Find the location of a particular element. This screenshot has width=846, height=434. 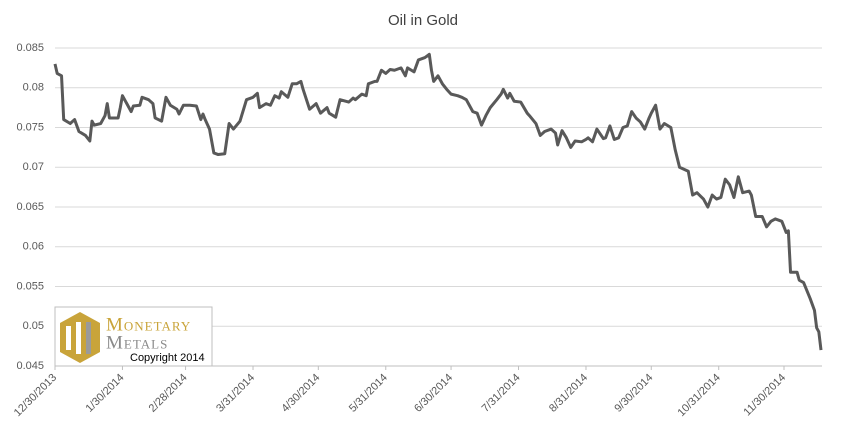

y-tick-label: 0.075 is located at coordinates (30, 127).